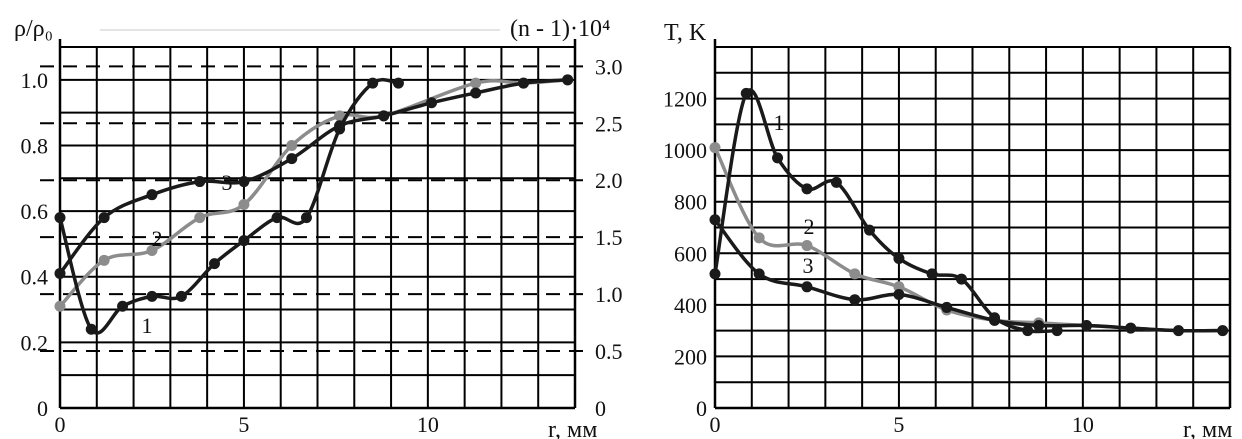 Image resolution: width=1242 pixels, height=439 pixels. What do you see at coordinates (157, 238) in the screenshot?
I see `left-curve-label: 2` at bounding box center [157, 238].